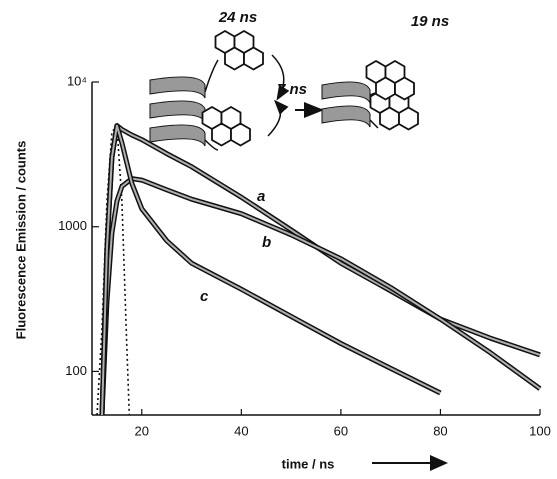 This screenshot has width=557, height=479. Describe the element at coordinates (76, 370) in the screenshot. I see `y-tick-label: 100` at that location.